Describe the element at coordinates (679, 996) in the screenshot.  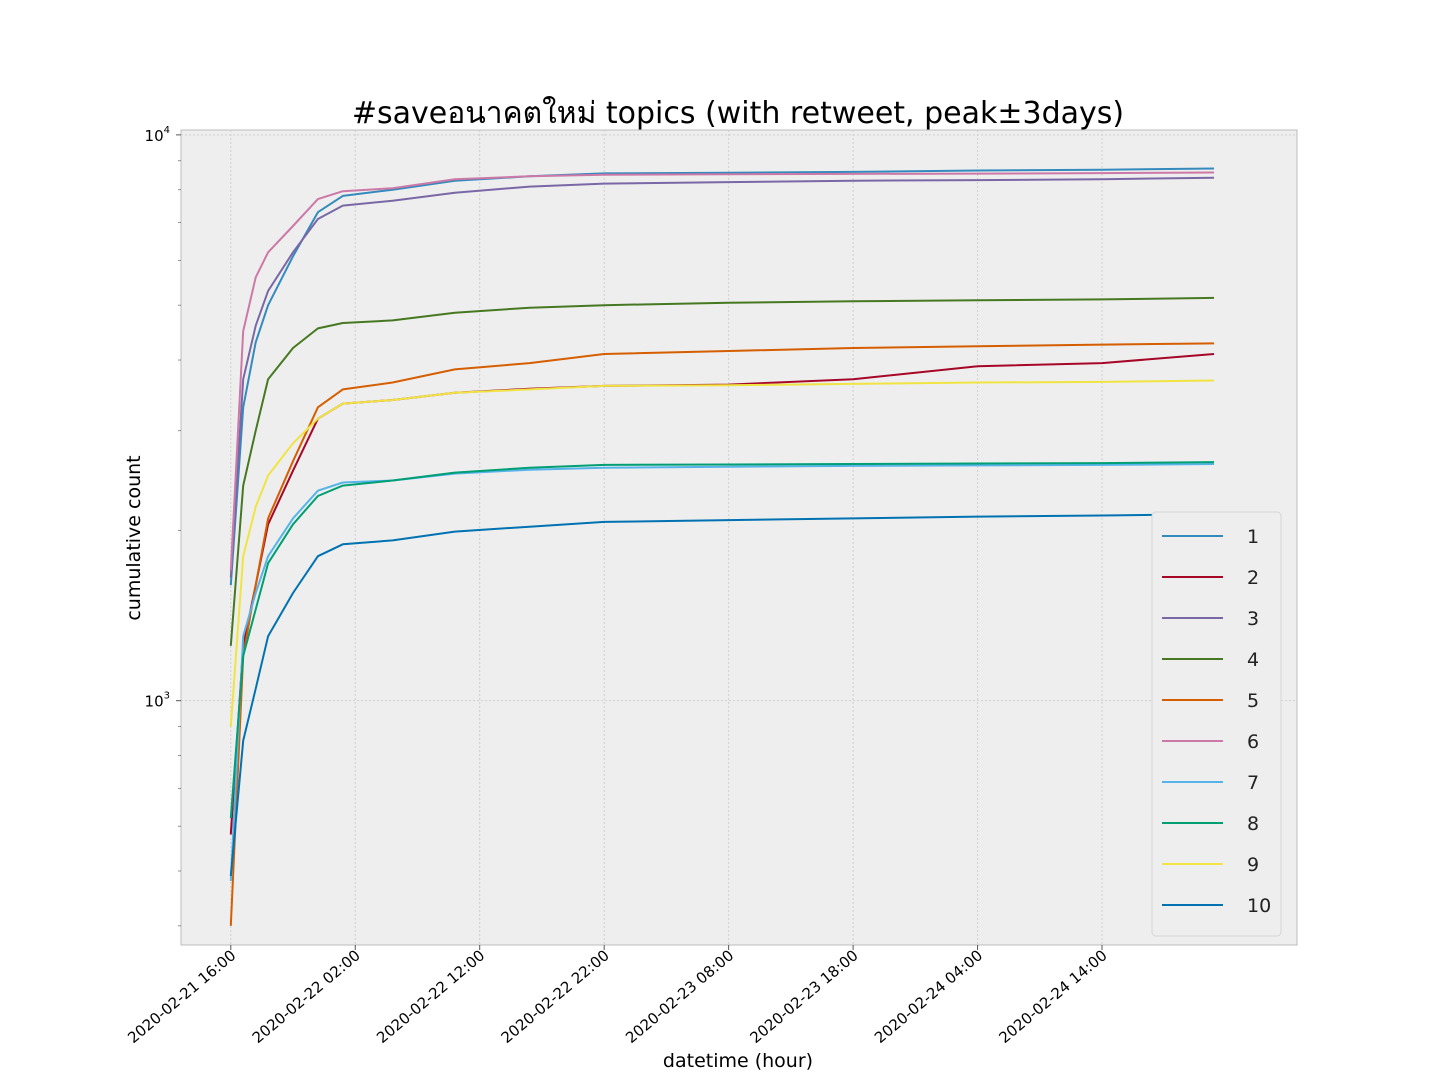
I see `x-tick-label: 2020-02-23 08:00` at that location.